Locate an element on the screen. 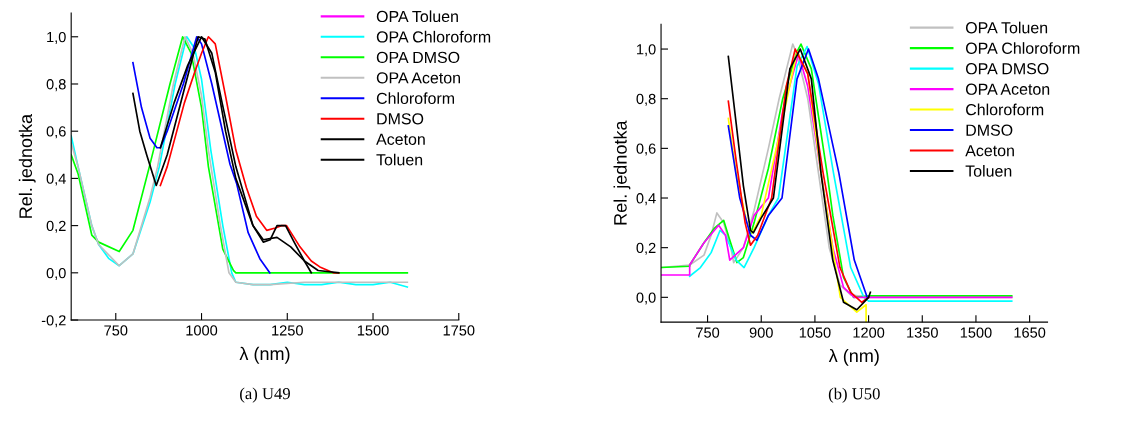  x-tick-label: 1000 is located at coordinates (202, 330).